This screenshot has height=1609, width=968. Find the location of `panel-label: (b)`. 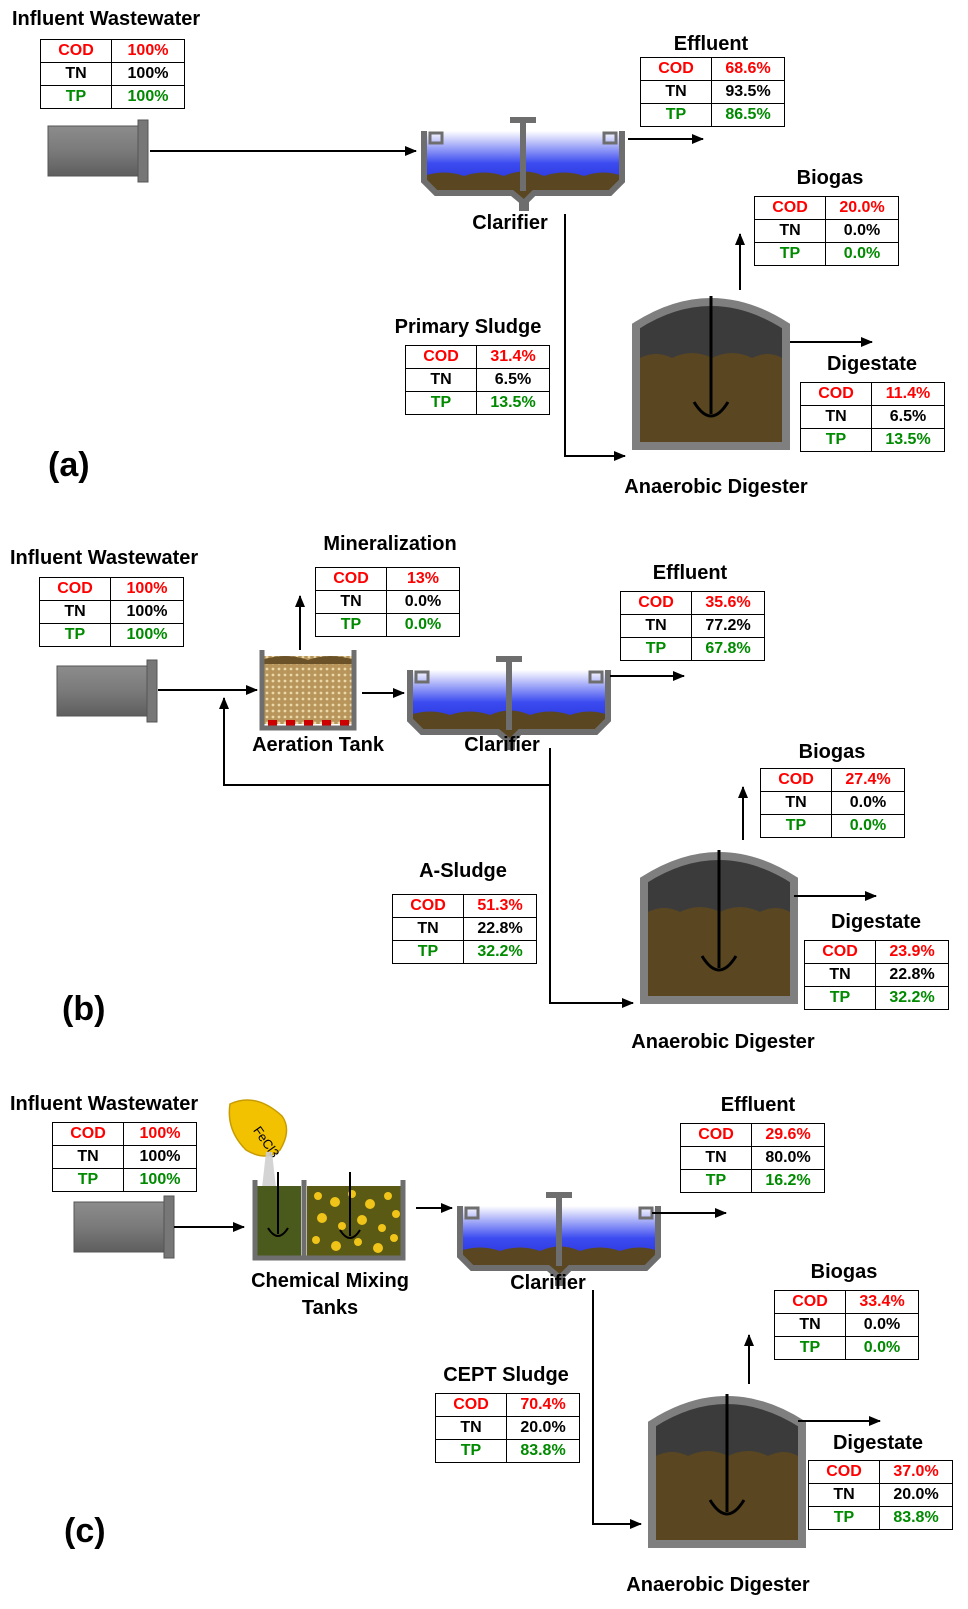

panel-label: (b) is located at coordinates (84, 1009).